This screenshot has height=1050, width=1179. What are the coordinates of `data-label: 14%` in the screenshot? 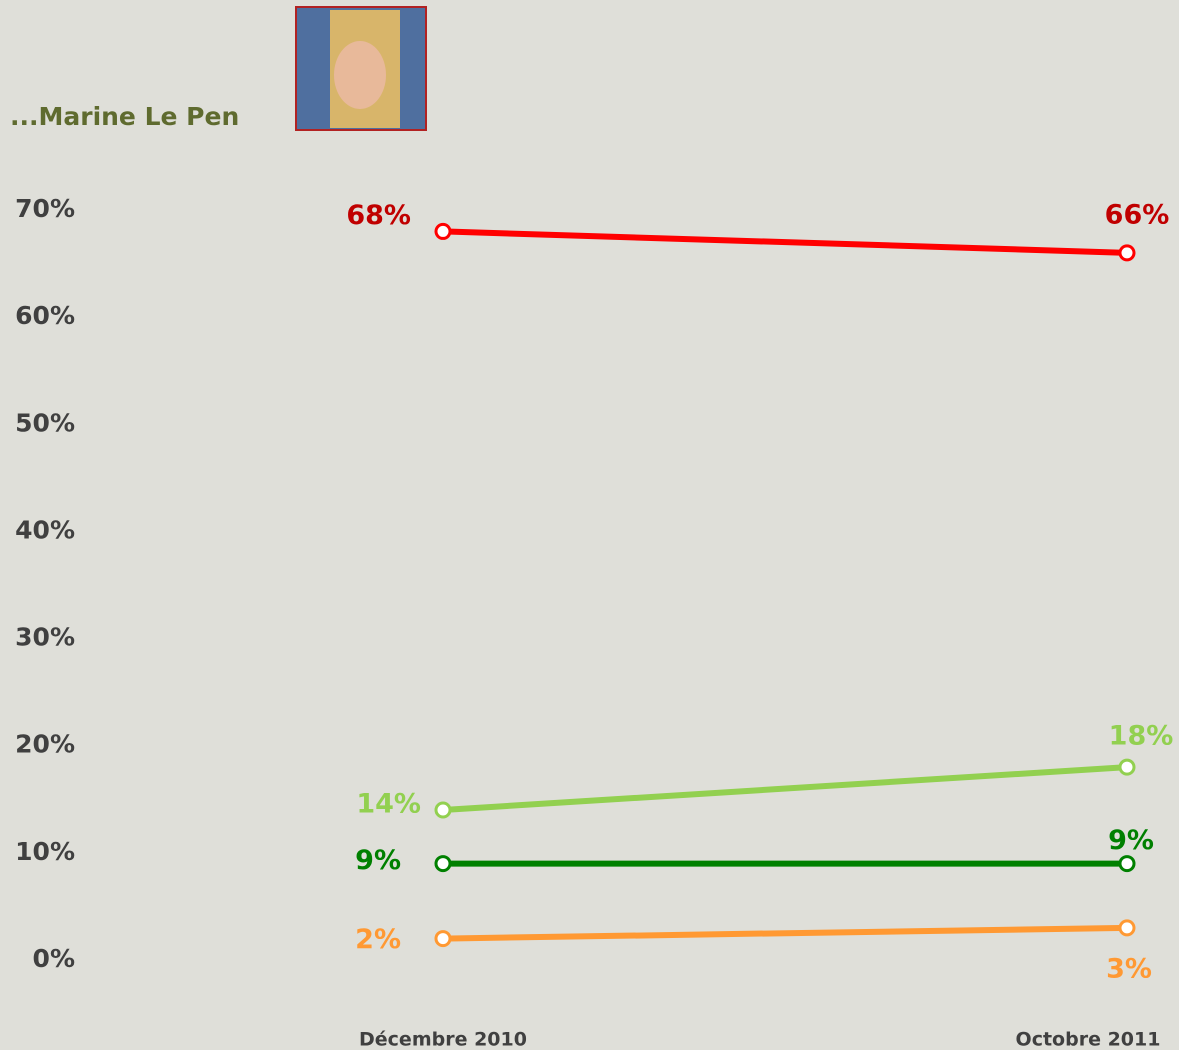 It's located at (388, 804).